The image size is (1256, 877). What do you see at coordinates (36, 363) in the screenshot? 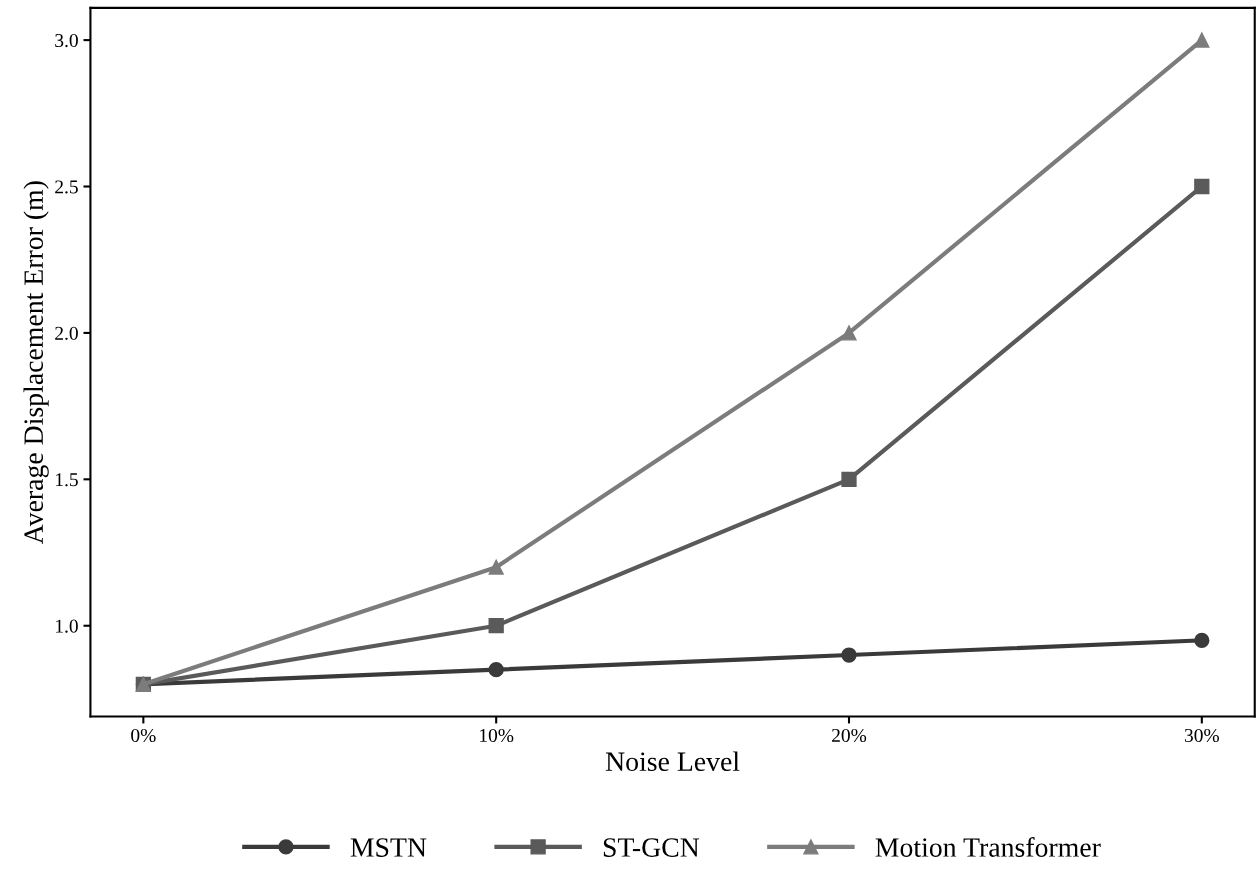
I see `y-axis-title: Average Displacement Error (m)` at bounding box center [36, 363].